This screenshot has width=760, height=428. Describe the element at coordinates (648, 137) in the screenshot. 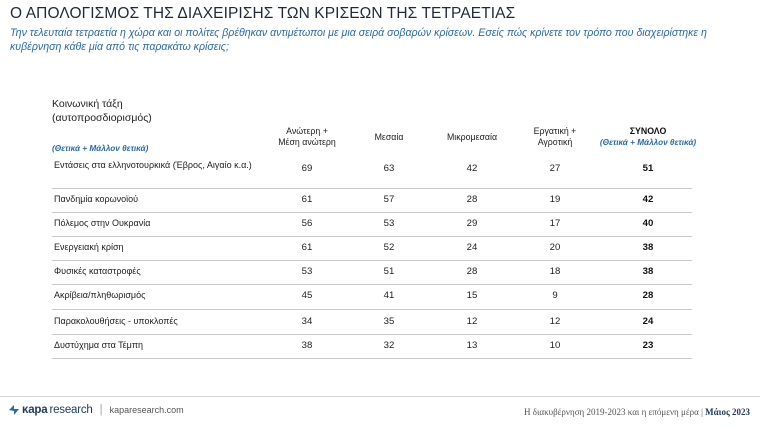

I see `column-header-total: ΣΥΝΟΛΟ (Θετικά + Μάλλον θετικά)` at that location.